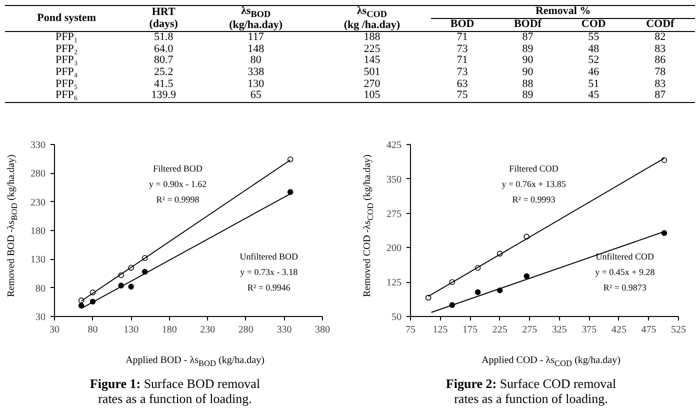 The image size is (696, 414). What do you see at coordinates (255, 18) in the screenshot?
I see `text: λs$_{BOD}$ (kg/ha.day)` at bounding box center [255, 18].